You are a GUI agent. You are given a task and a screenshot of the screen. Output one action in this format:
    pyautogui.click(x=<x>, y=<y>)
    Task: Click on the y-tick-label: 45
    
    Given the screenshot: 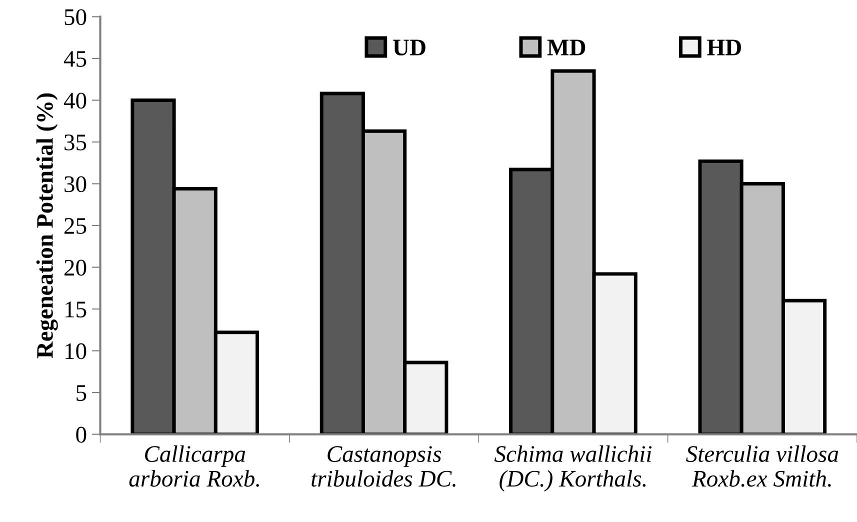 What is the action you would take?
    pyautogui.click(x=75, y=59)
    